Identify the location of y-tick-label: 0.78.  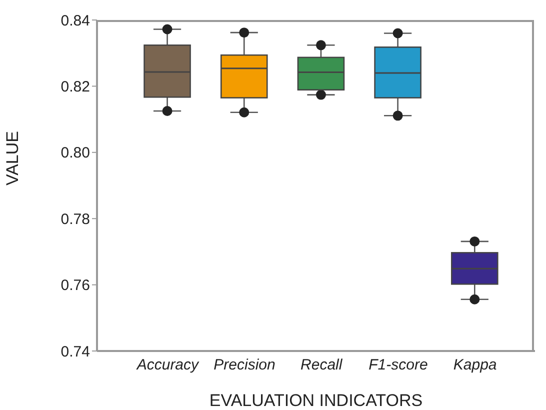
(75, 219).